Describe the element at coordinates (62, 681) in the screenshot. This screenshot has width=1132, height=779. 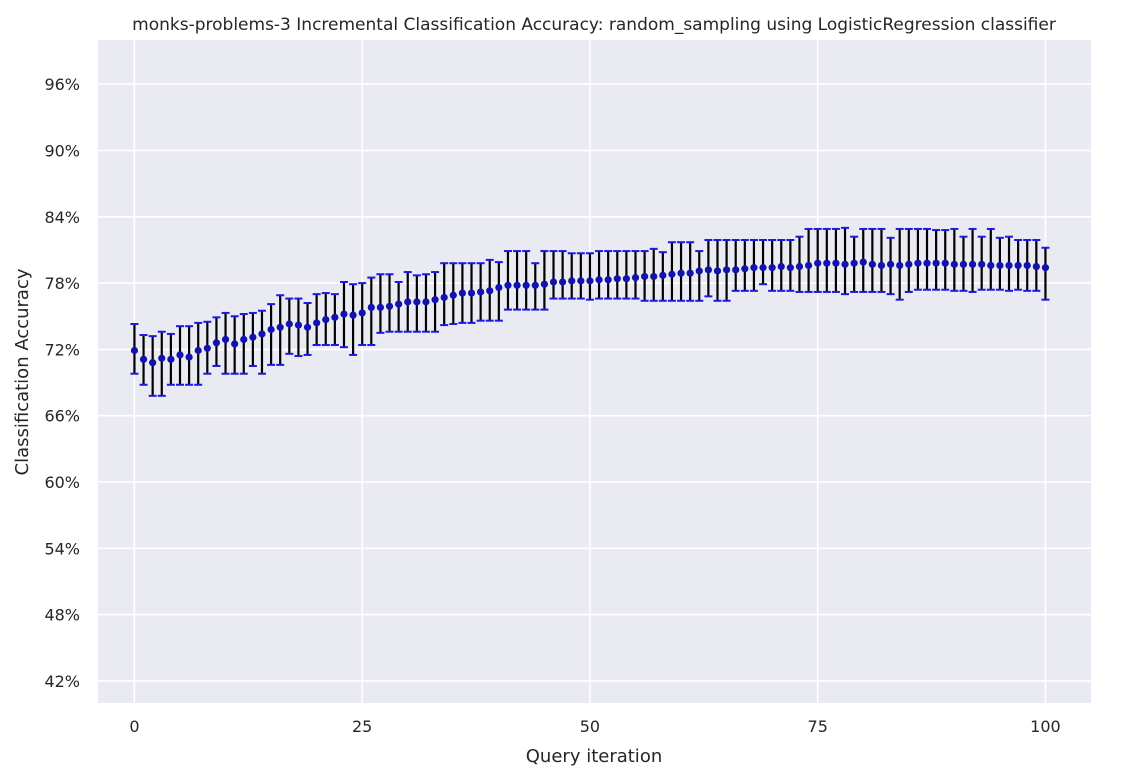
I see `y-tick-label: 42%` at that location.